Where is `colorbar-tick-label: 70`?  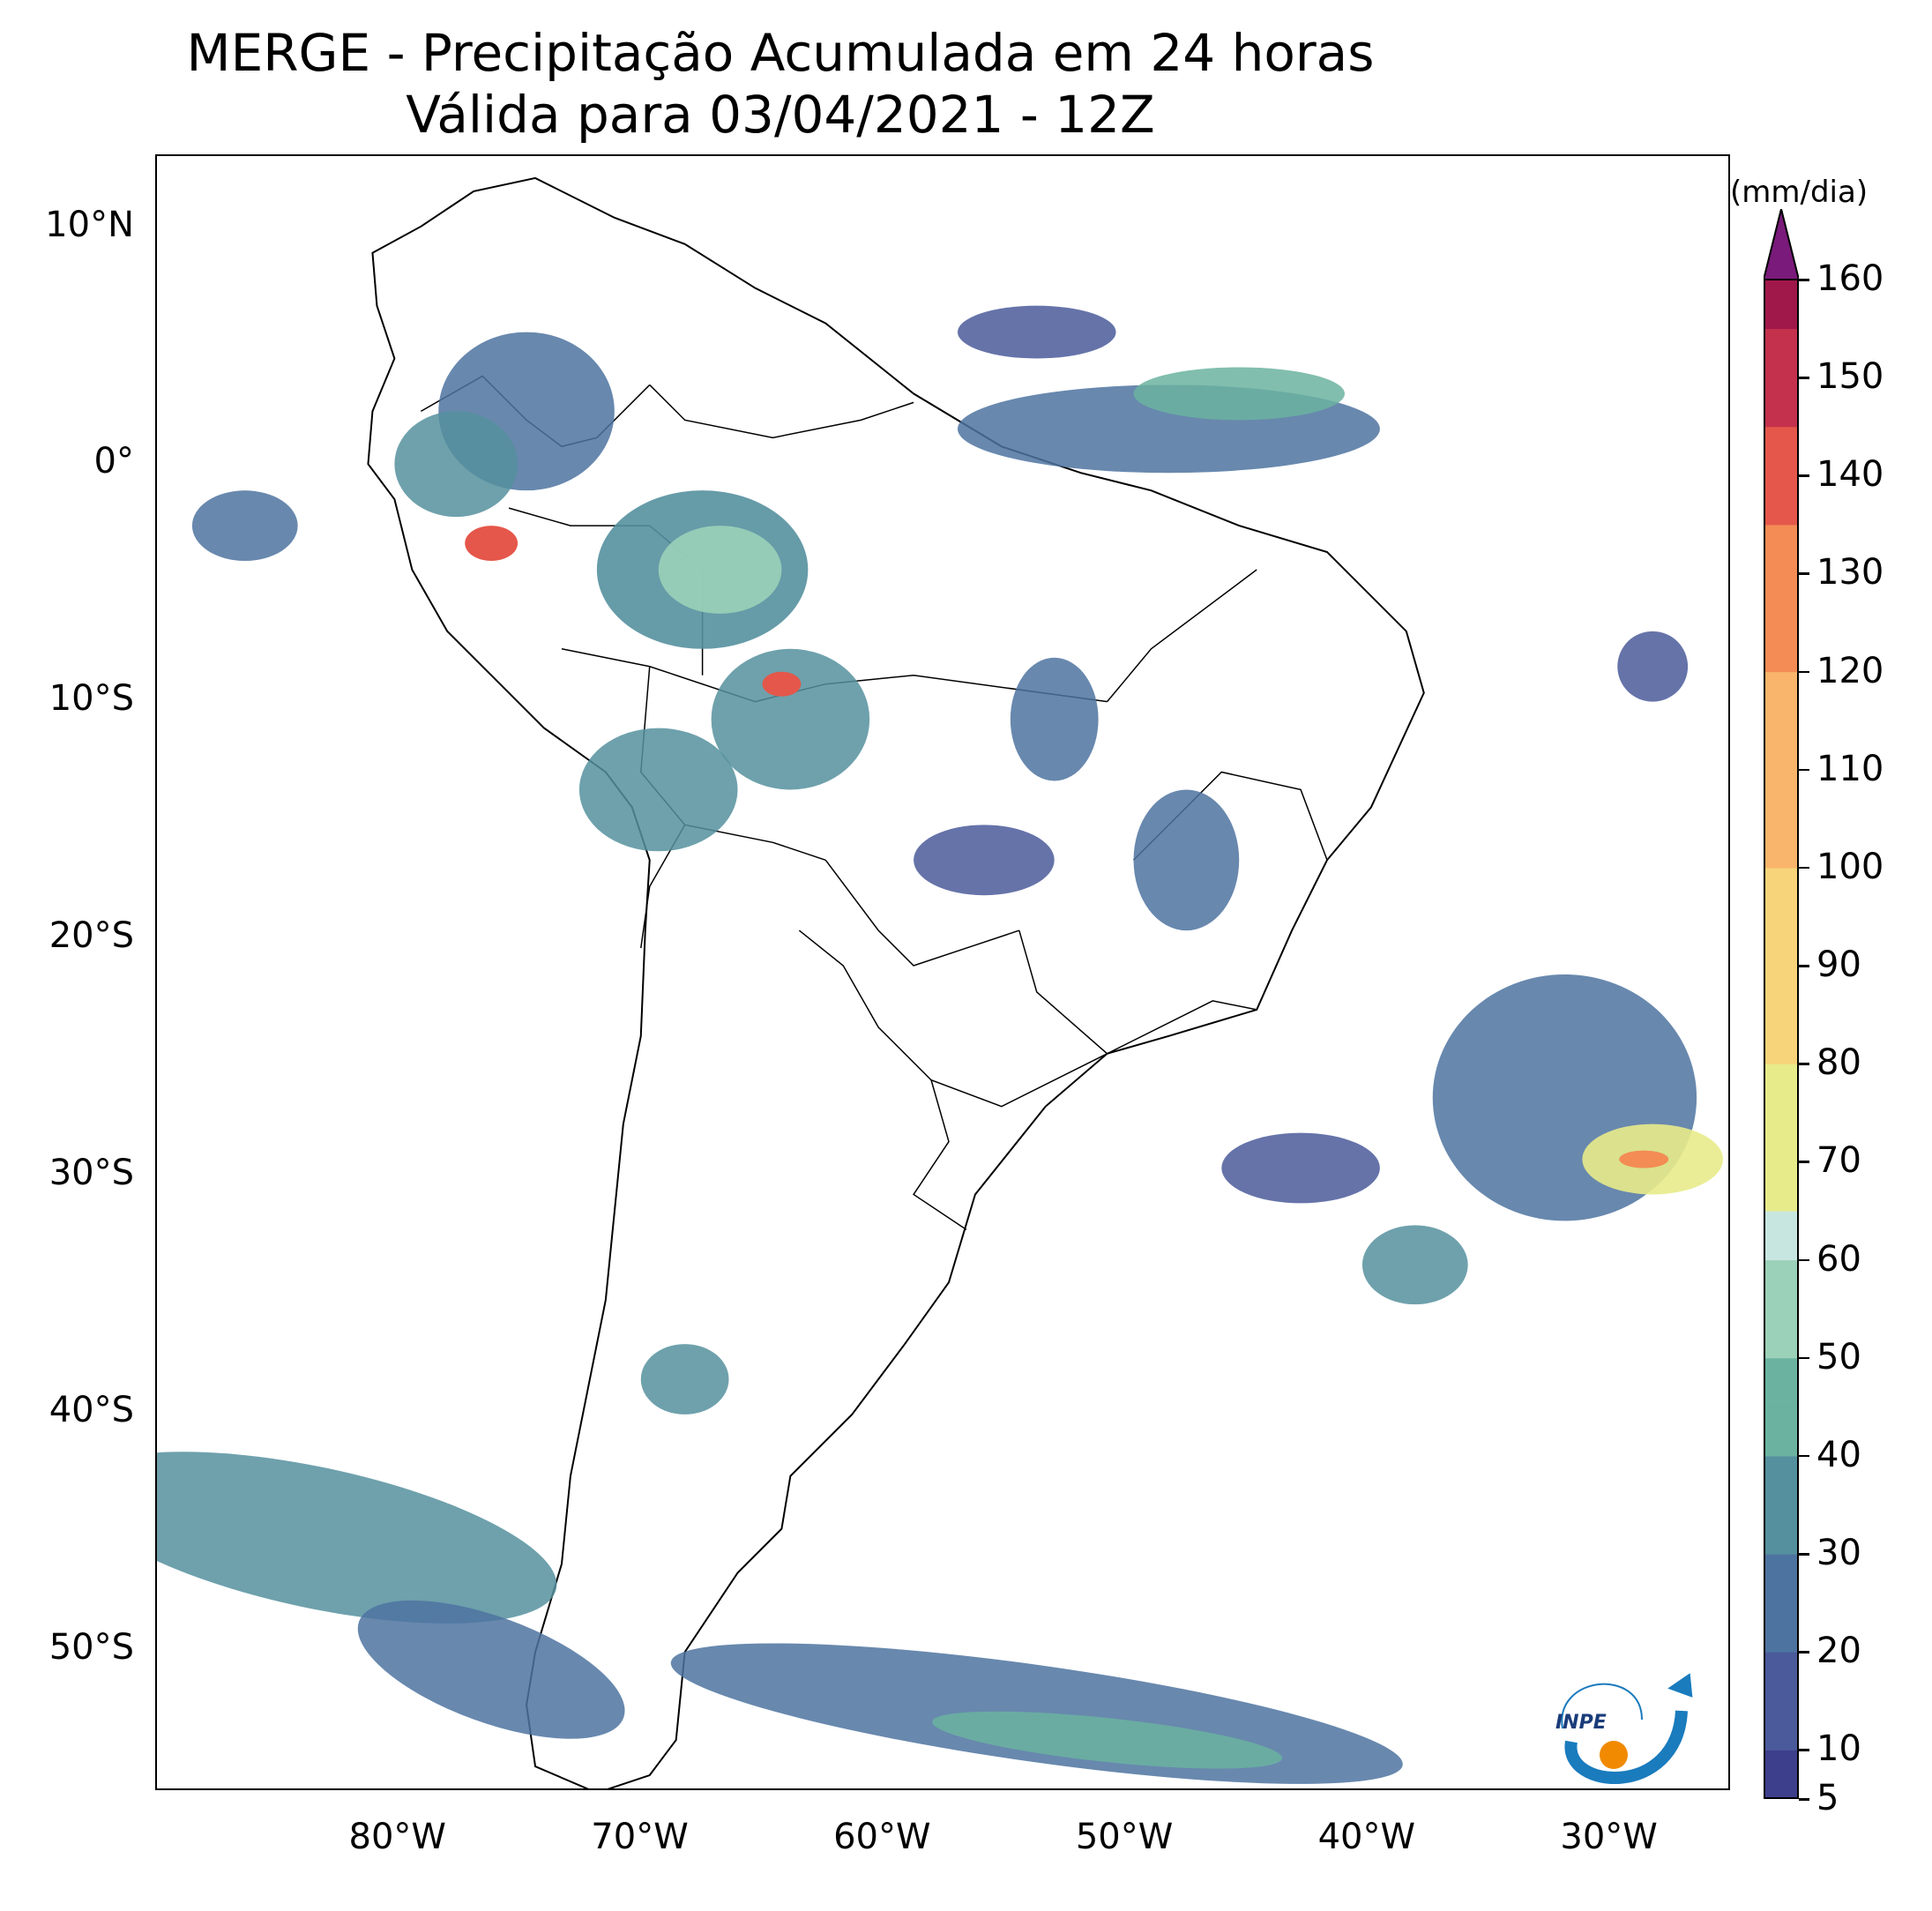
colorbar-tick-label: 70 is located at coordinates (1838, 1161).